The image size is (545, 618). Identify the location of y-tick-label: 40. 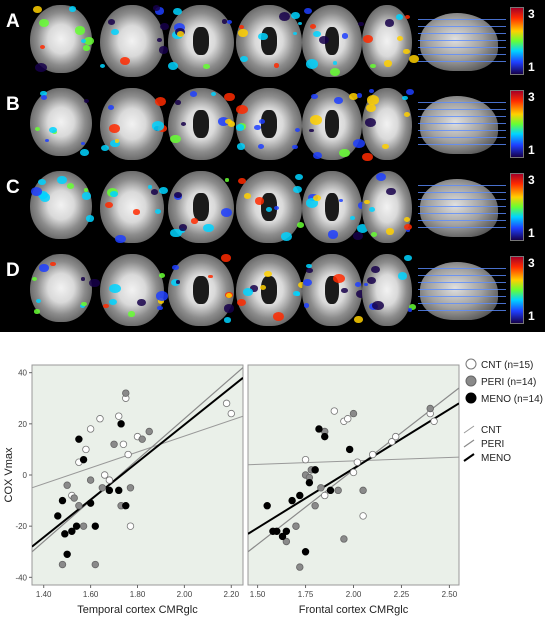
(22, 373).